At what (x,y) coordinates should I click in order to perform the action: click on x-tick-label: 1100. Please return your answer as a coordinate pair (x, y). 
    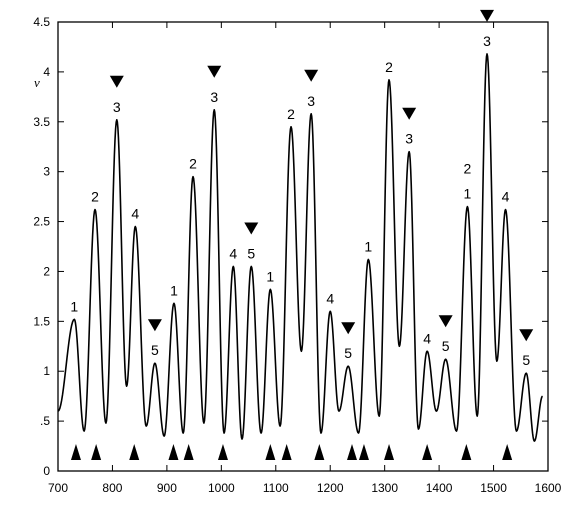
    Looking at the image, I should click on (276, 488).